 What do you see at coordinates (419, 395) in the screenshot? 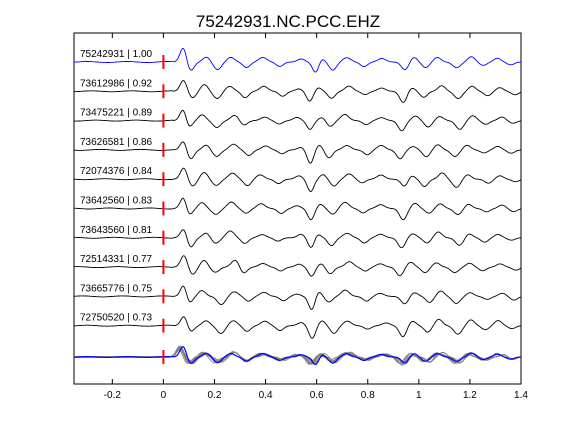
I see `x-tick-label: 1` at bounding box center [419, 395].